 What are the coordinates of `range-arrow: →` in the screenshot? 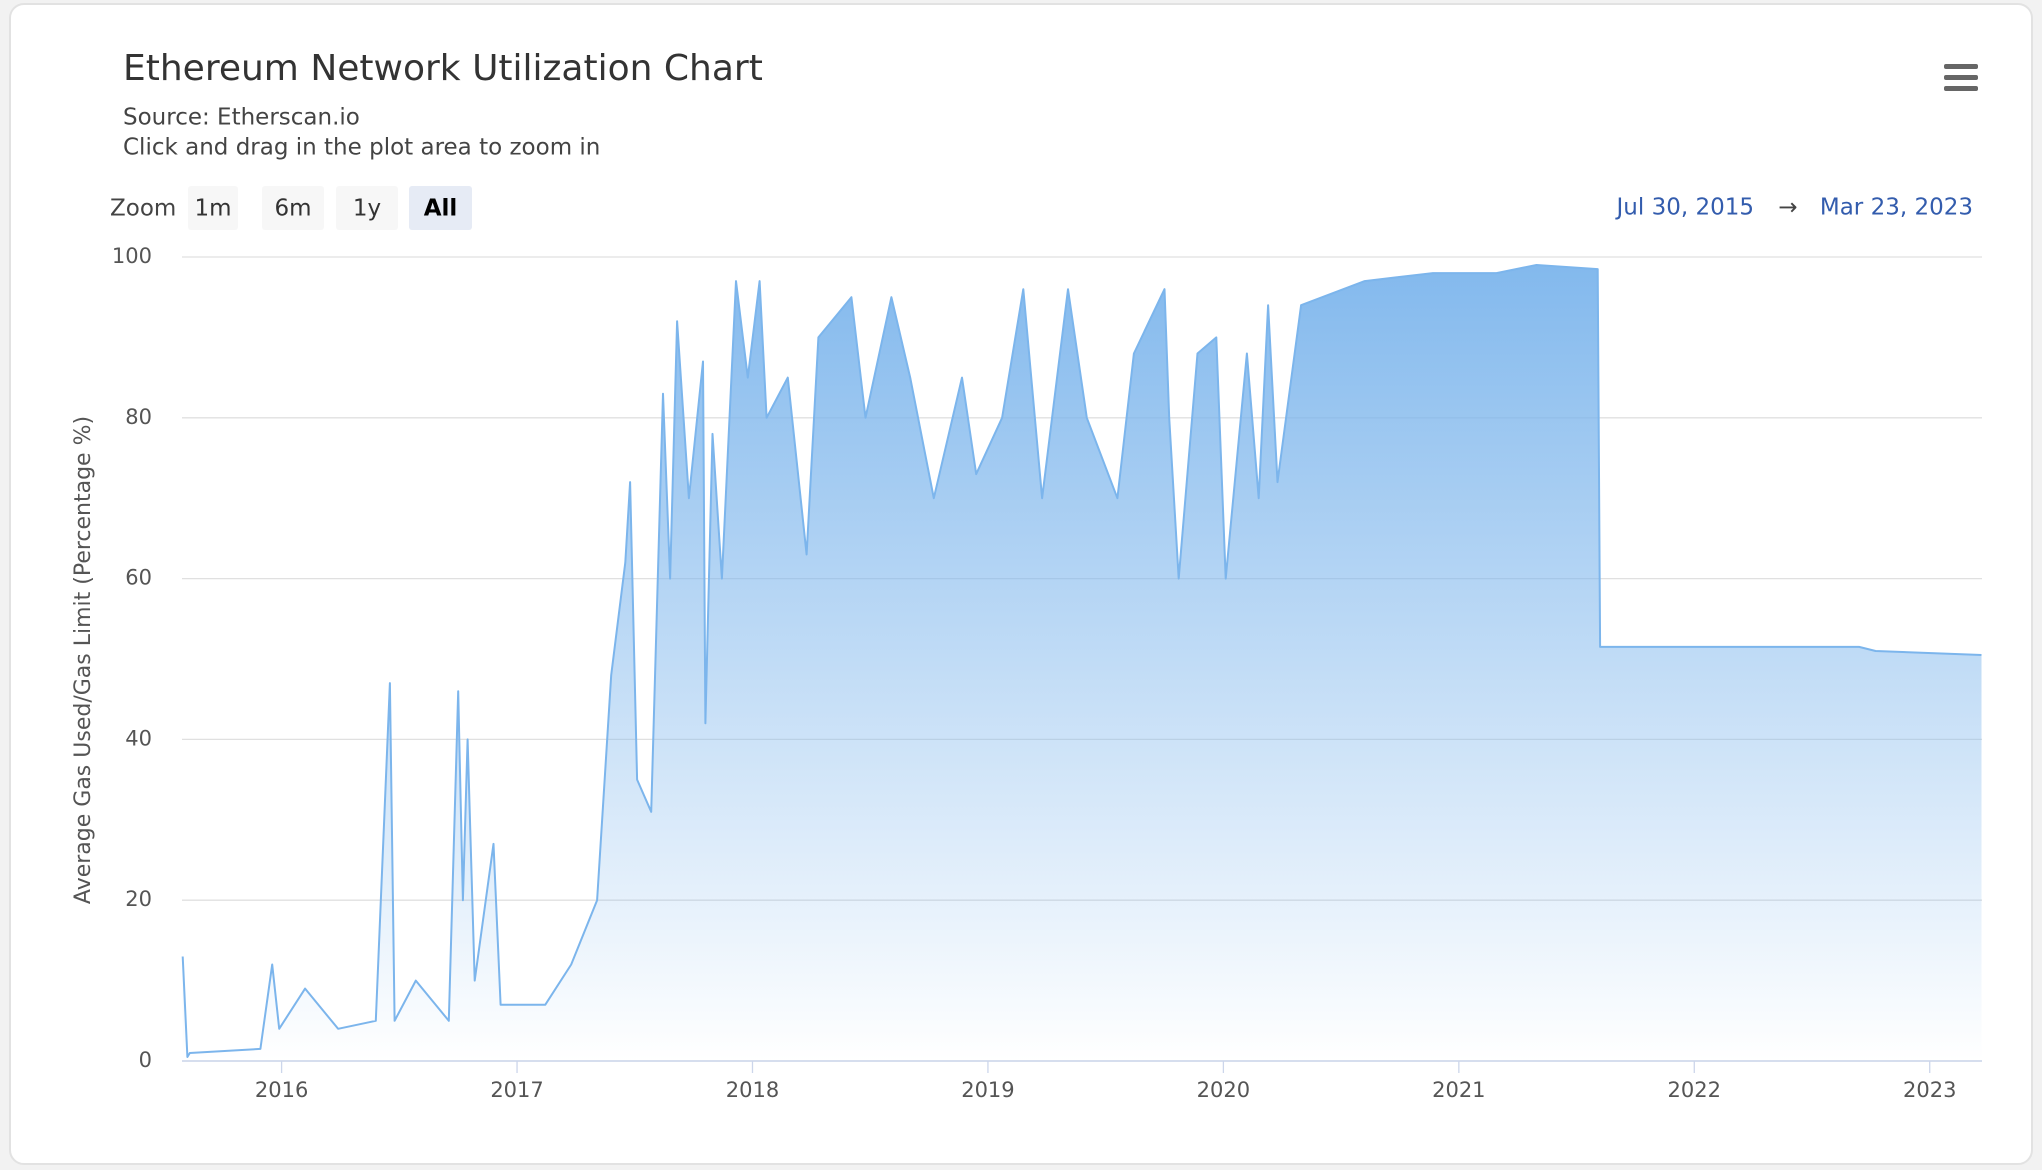 It's located at (1787, 208).